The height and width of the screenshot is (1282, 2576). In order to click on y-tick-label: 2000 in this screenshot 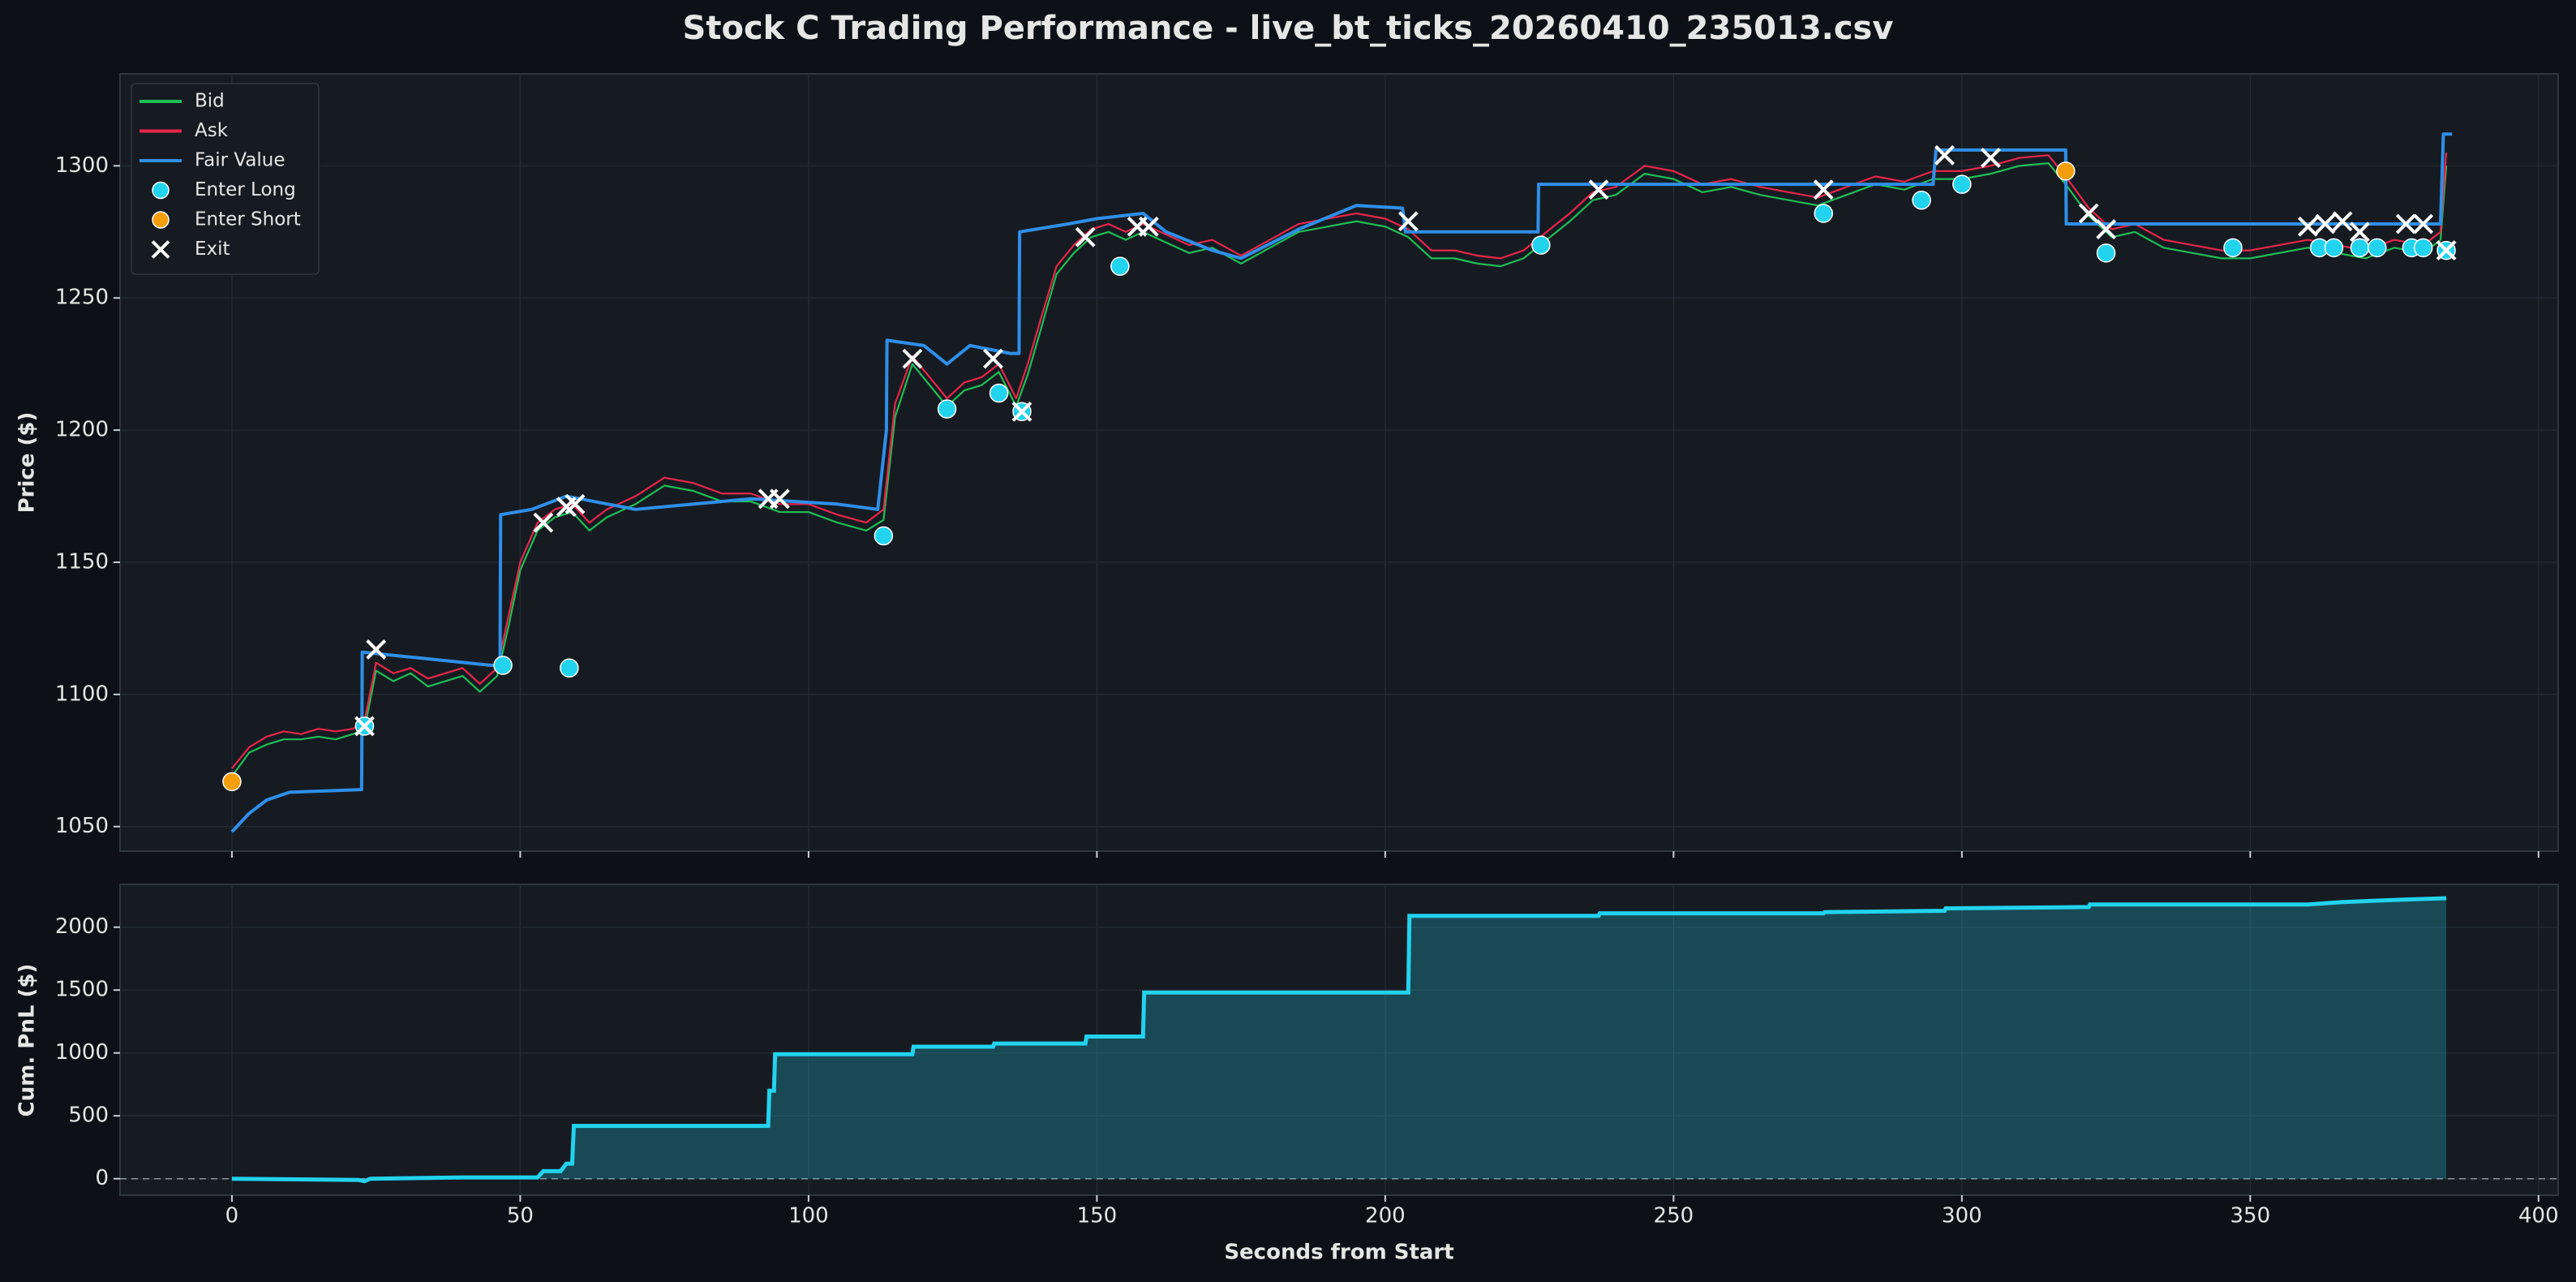, I will do `click(82, 926)`.